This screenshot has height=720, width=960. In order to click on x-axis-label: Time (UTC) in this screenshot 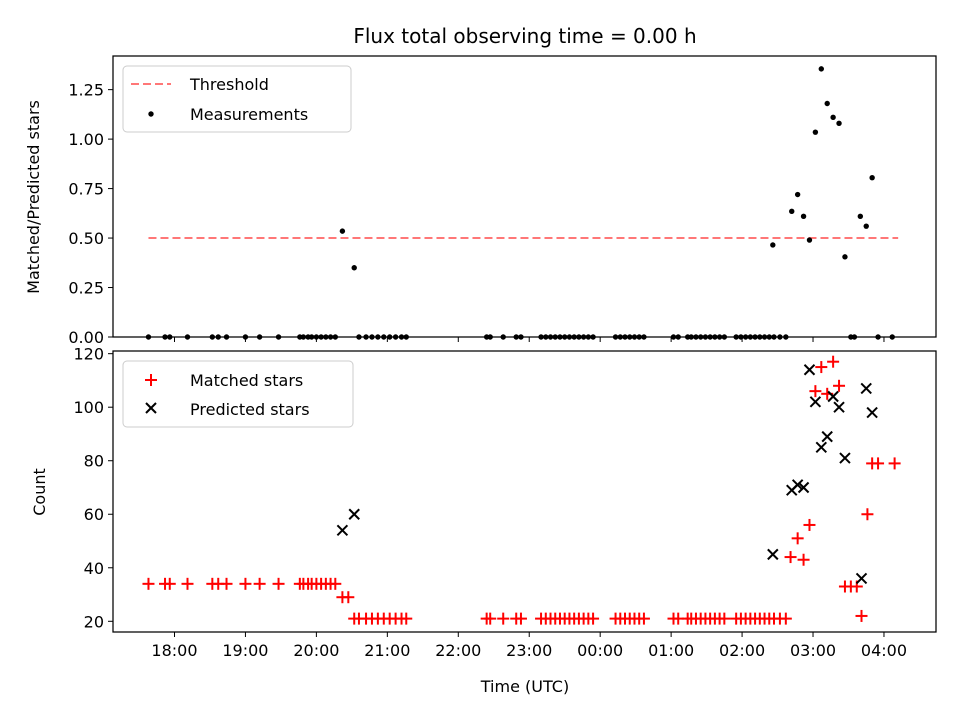, I will do `click(524, 686)`.